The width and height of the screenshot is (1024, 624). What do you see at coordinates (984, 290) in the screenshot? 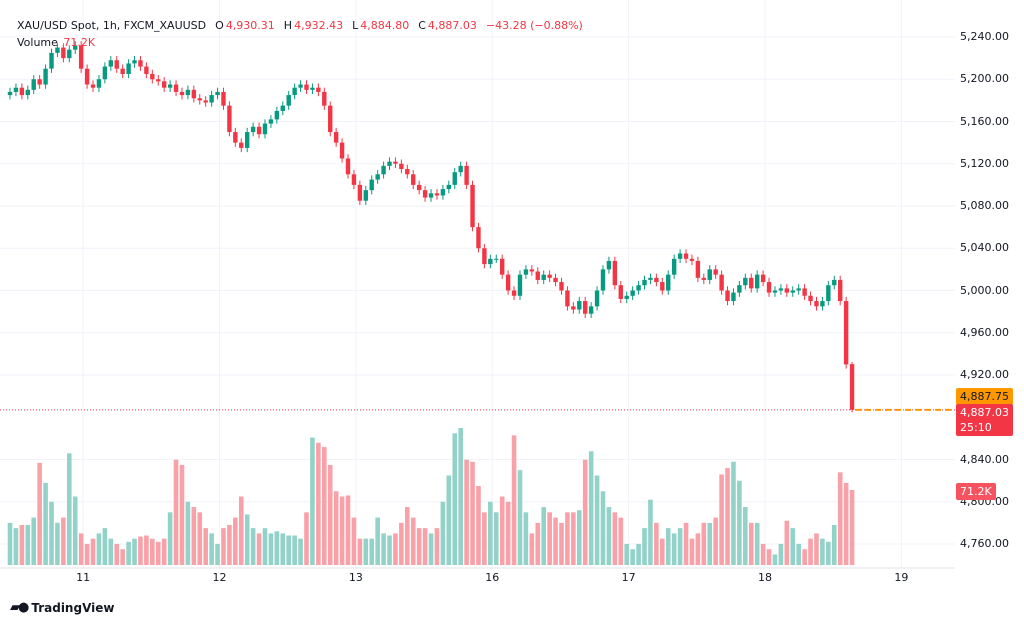
I see `price-tick-label: 5,000.00` at bounding box center [984, 290].